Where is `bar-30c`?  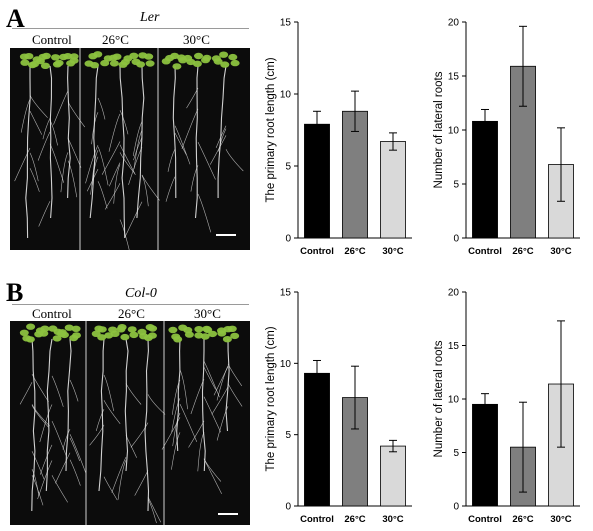
bar-30c is located at coordinates (393, 476).